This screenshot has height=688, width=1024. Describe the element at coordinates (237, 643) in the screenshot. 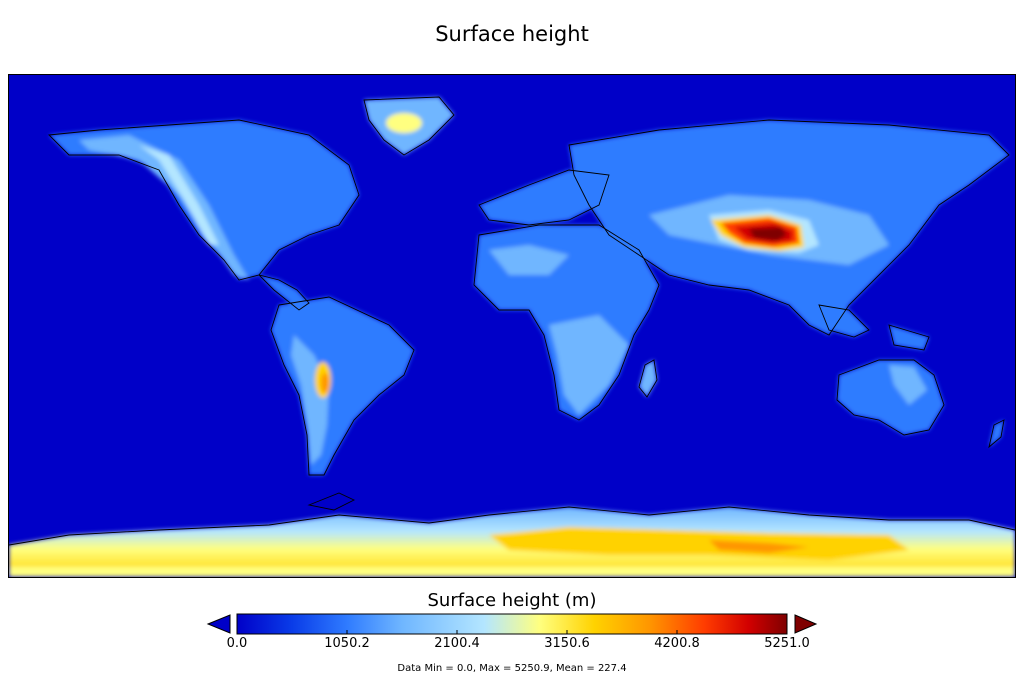

I see `tick-label: 0.0` at that location.